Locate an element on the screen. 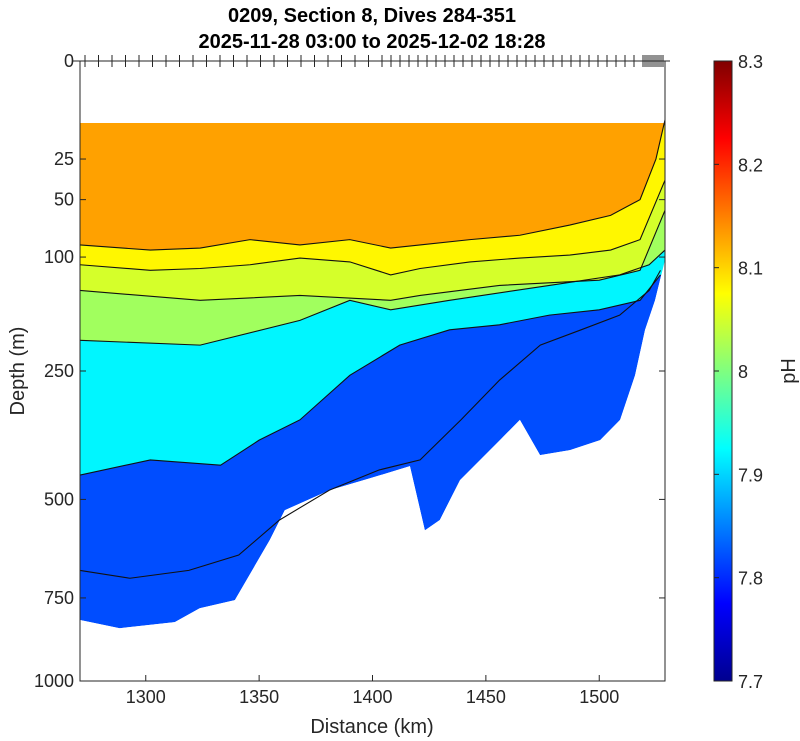 Image resolution: width=800 pixels, height=741 pixels. colorbar-tick-label: 8.2 is located at coordinates (750, 165).